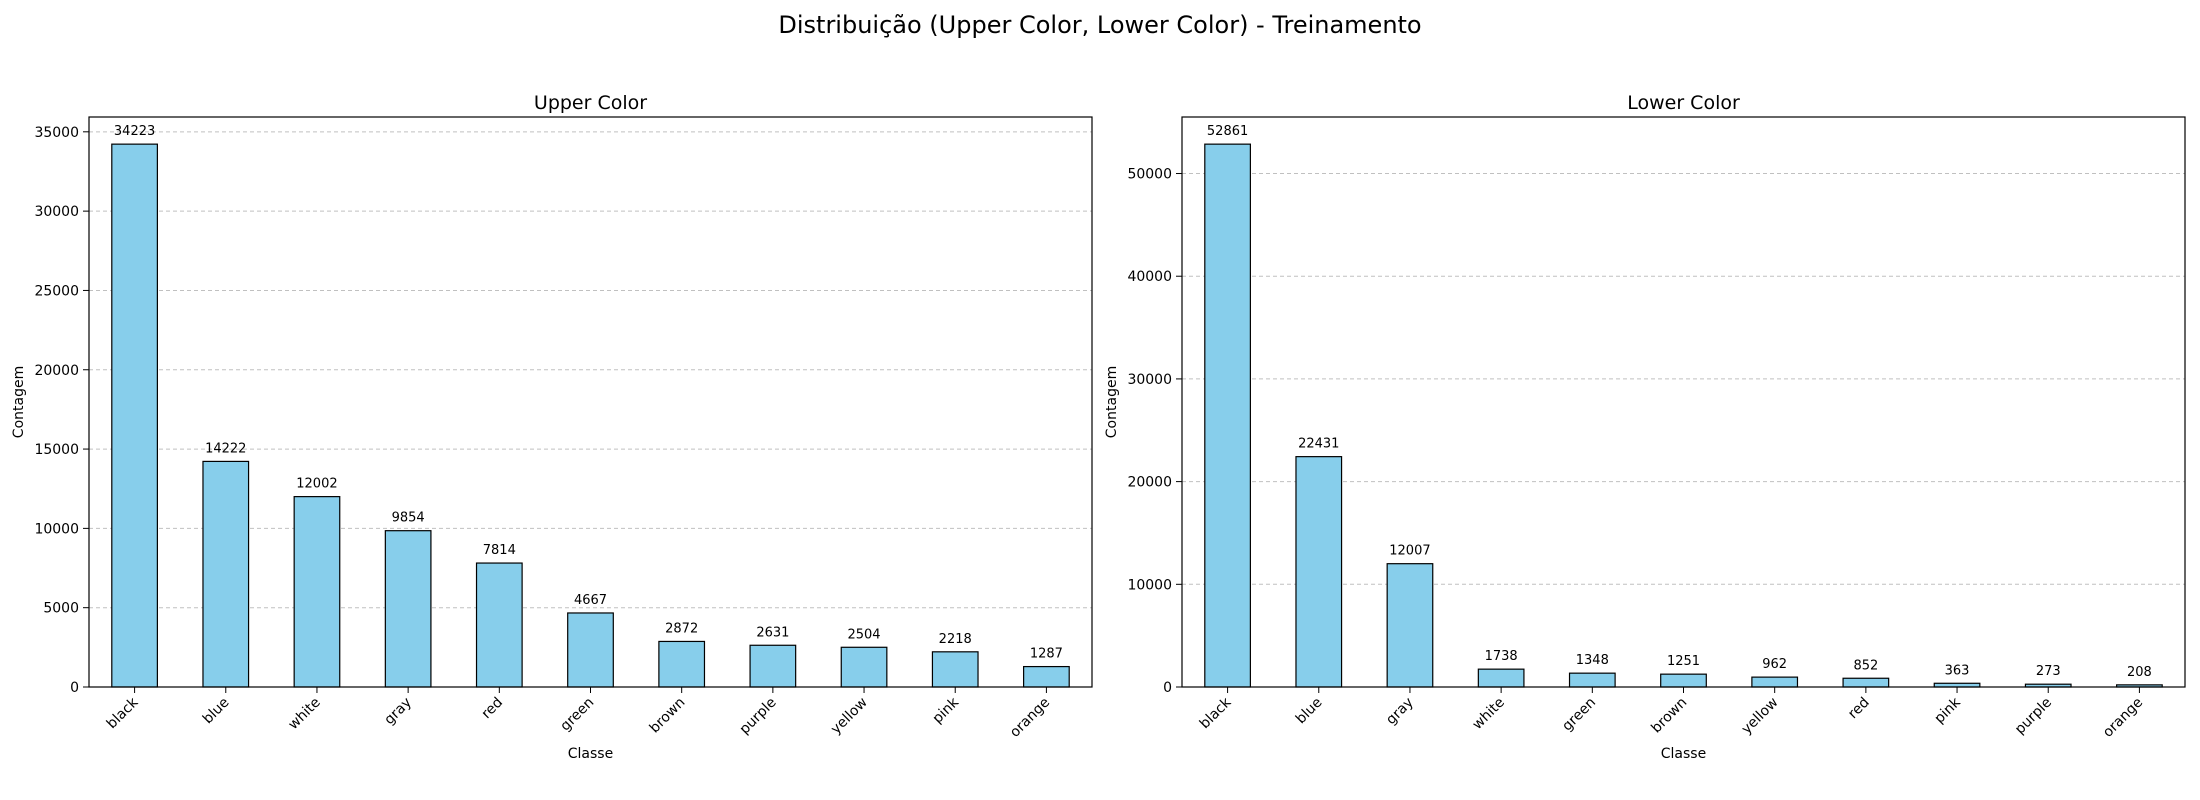 The image size is (2200, 800). I want to click on y-tick-label: 50000, so click(1149, 175).